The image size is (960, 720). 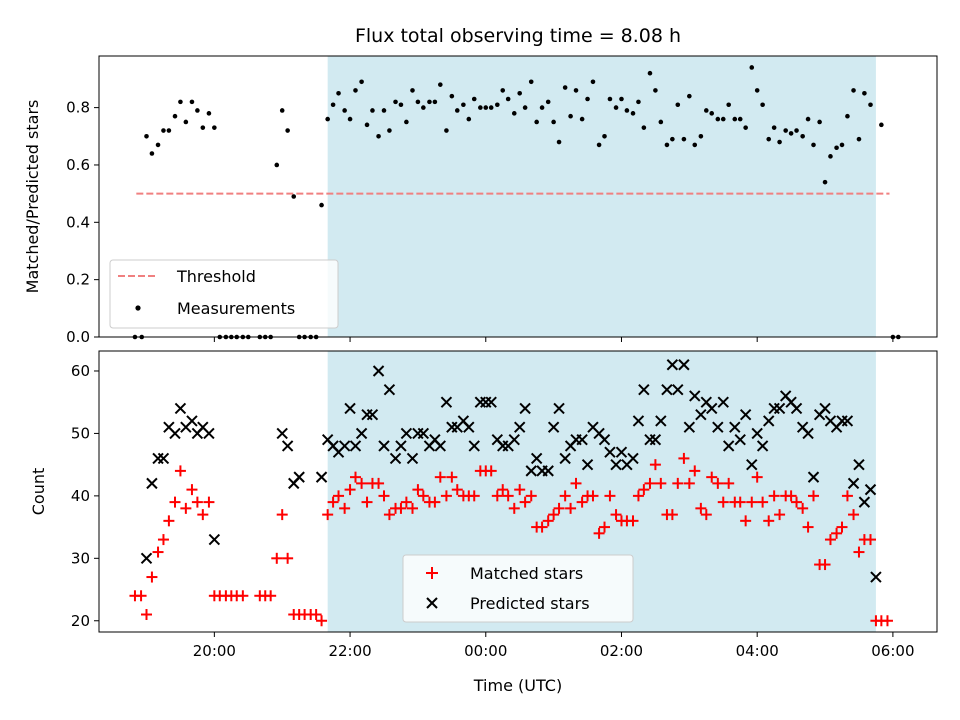 What do you see at coordinates (236, 308) in the screenshot?
I see `legend-measurements-label: Measurements` at bounding box center [236, 308].